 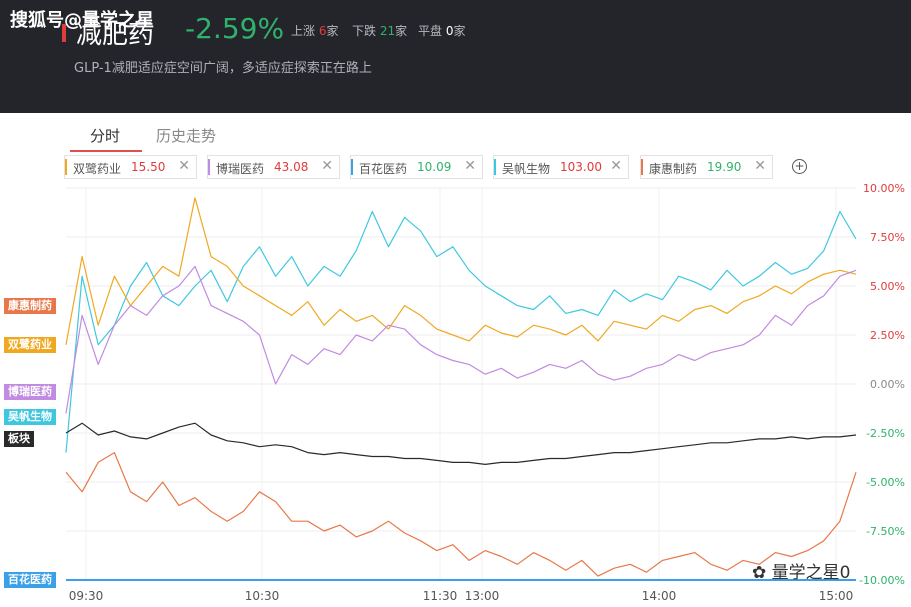 I want to click on y-tick-label: -2.50%, so click(x=885, y=433).